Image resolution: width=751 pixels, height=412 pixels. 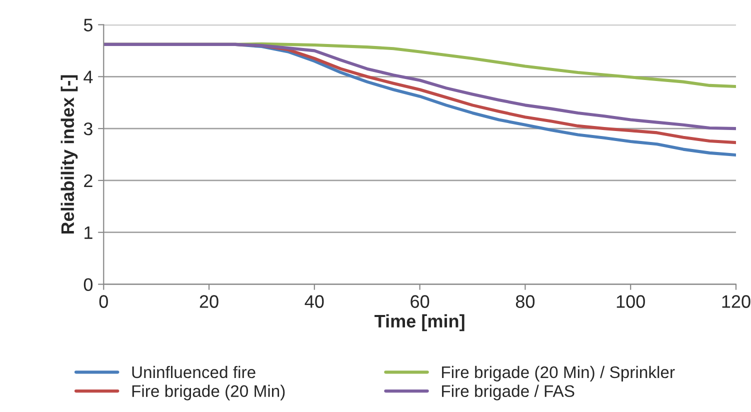 What do you see at coordinates (208, 392) in the screenshot?
I see `legend-label: Fire brigade (20 Min)` at bounding box center [208, 392].